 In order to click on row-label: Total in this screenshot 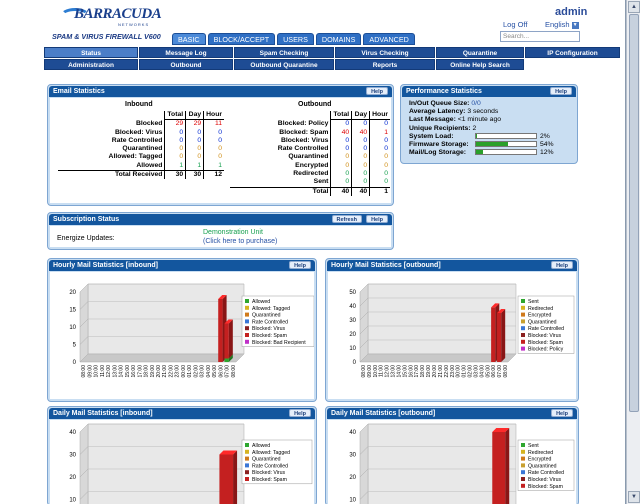, I will do `click(280, 191)`.